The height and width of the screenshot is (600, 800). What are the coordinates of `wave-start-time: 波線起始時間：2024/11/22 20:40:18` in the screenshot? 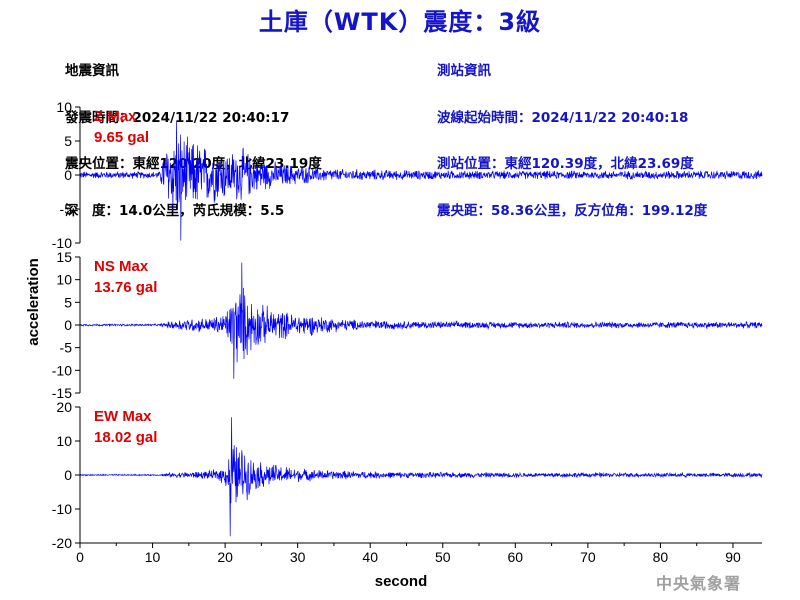 It's located at (563, 117).